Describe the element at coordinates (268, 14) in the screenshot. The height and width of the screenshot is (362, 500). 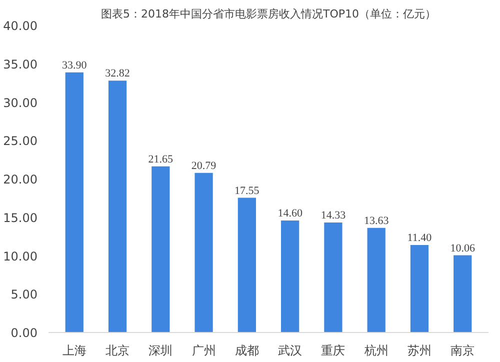
I see `chart-title: 图表5：2018年中国分省市电影票房收入情况TOP10（单位：亿元）` at that location.